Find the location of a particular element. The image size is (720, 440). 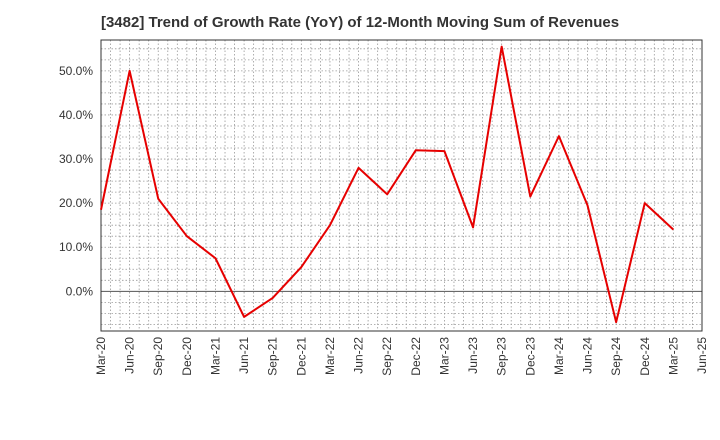

x-tick-label: Jun-25 is located at coordinates (702, 355).